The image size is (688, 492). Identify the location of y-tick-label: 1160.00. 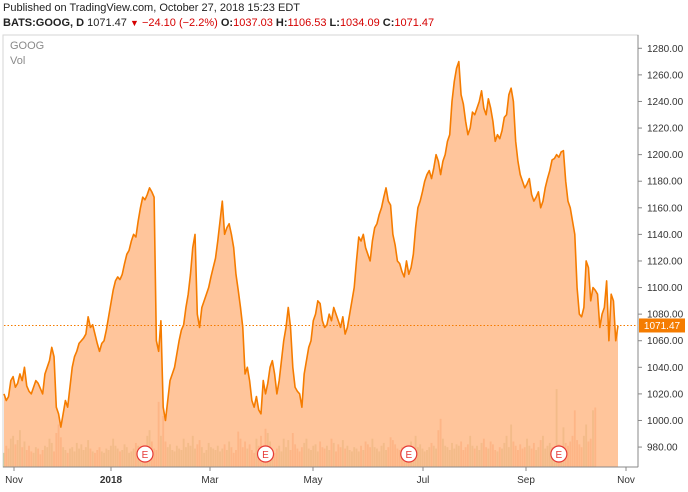
(665, 208).